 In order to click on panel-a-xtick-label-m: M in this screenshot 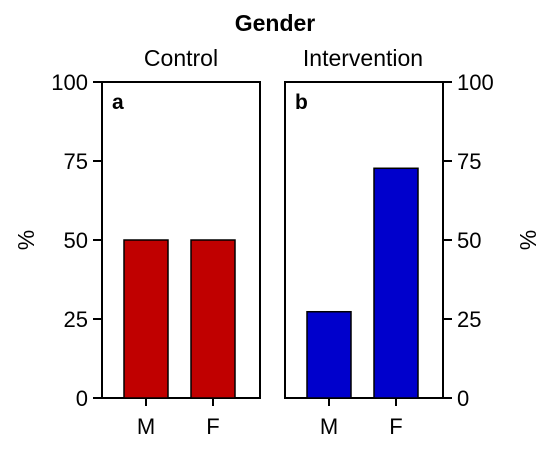, I will do `click(146, 426)`.